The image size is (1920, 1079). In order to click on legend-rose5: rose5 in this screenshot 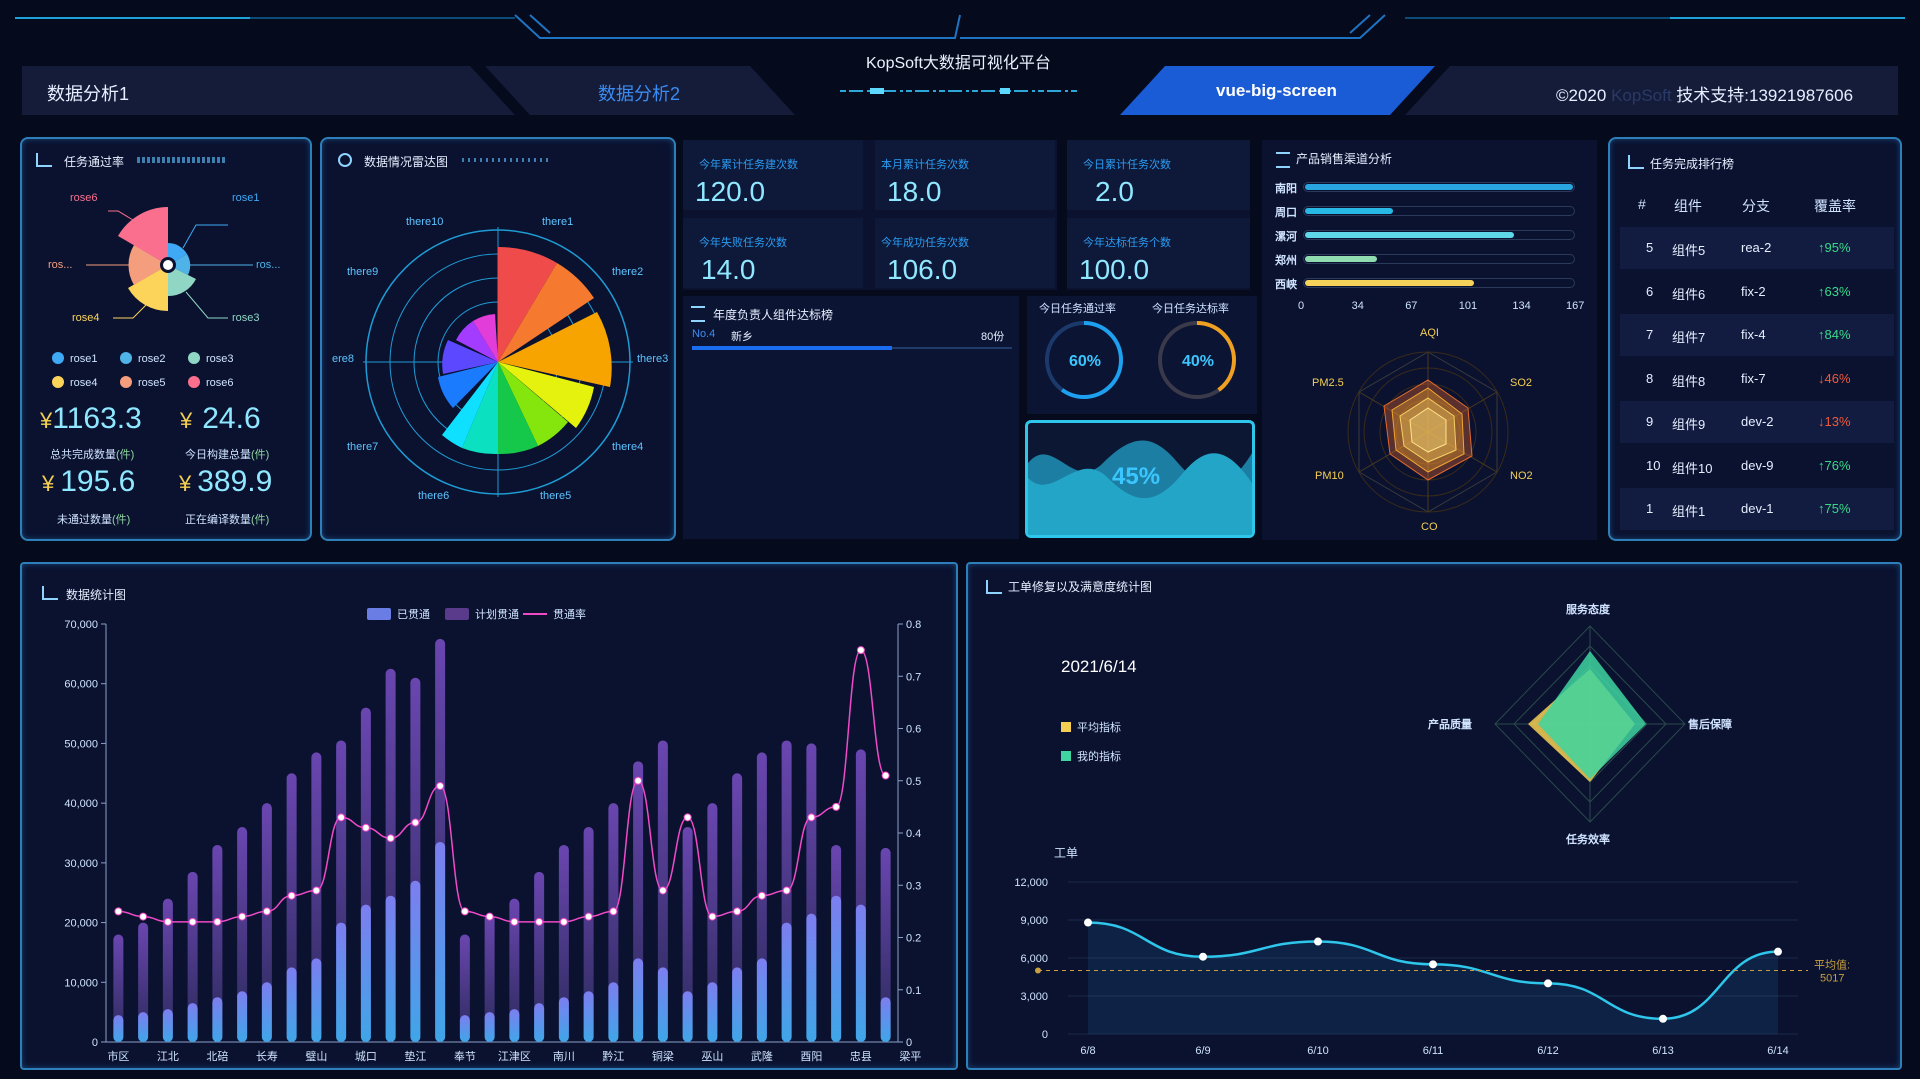, I will do `click(143, 382)`.